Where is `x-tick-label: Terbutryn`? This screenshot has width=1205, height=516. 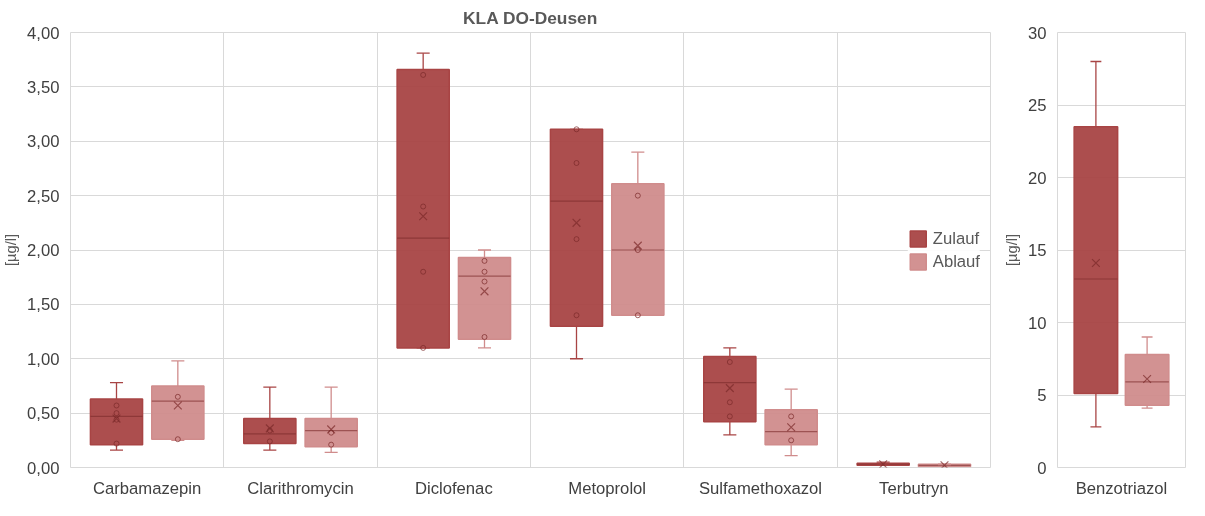
x-tick-label: Terbutryn is located at coordinates (914, 488).